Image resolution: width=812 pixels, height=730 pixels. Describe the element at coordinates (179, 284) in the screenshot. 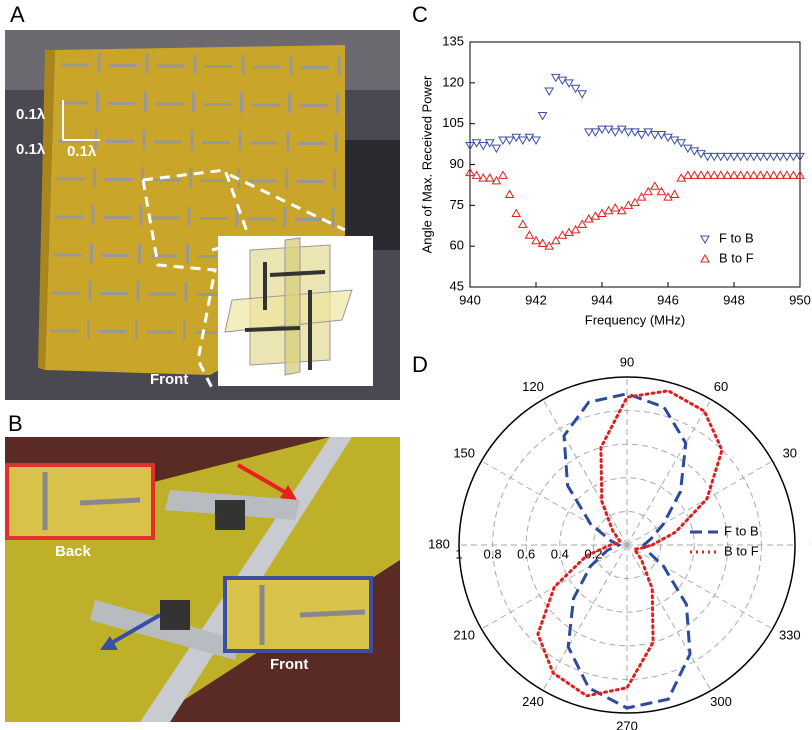

I see `zoom-line` at that location.